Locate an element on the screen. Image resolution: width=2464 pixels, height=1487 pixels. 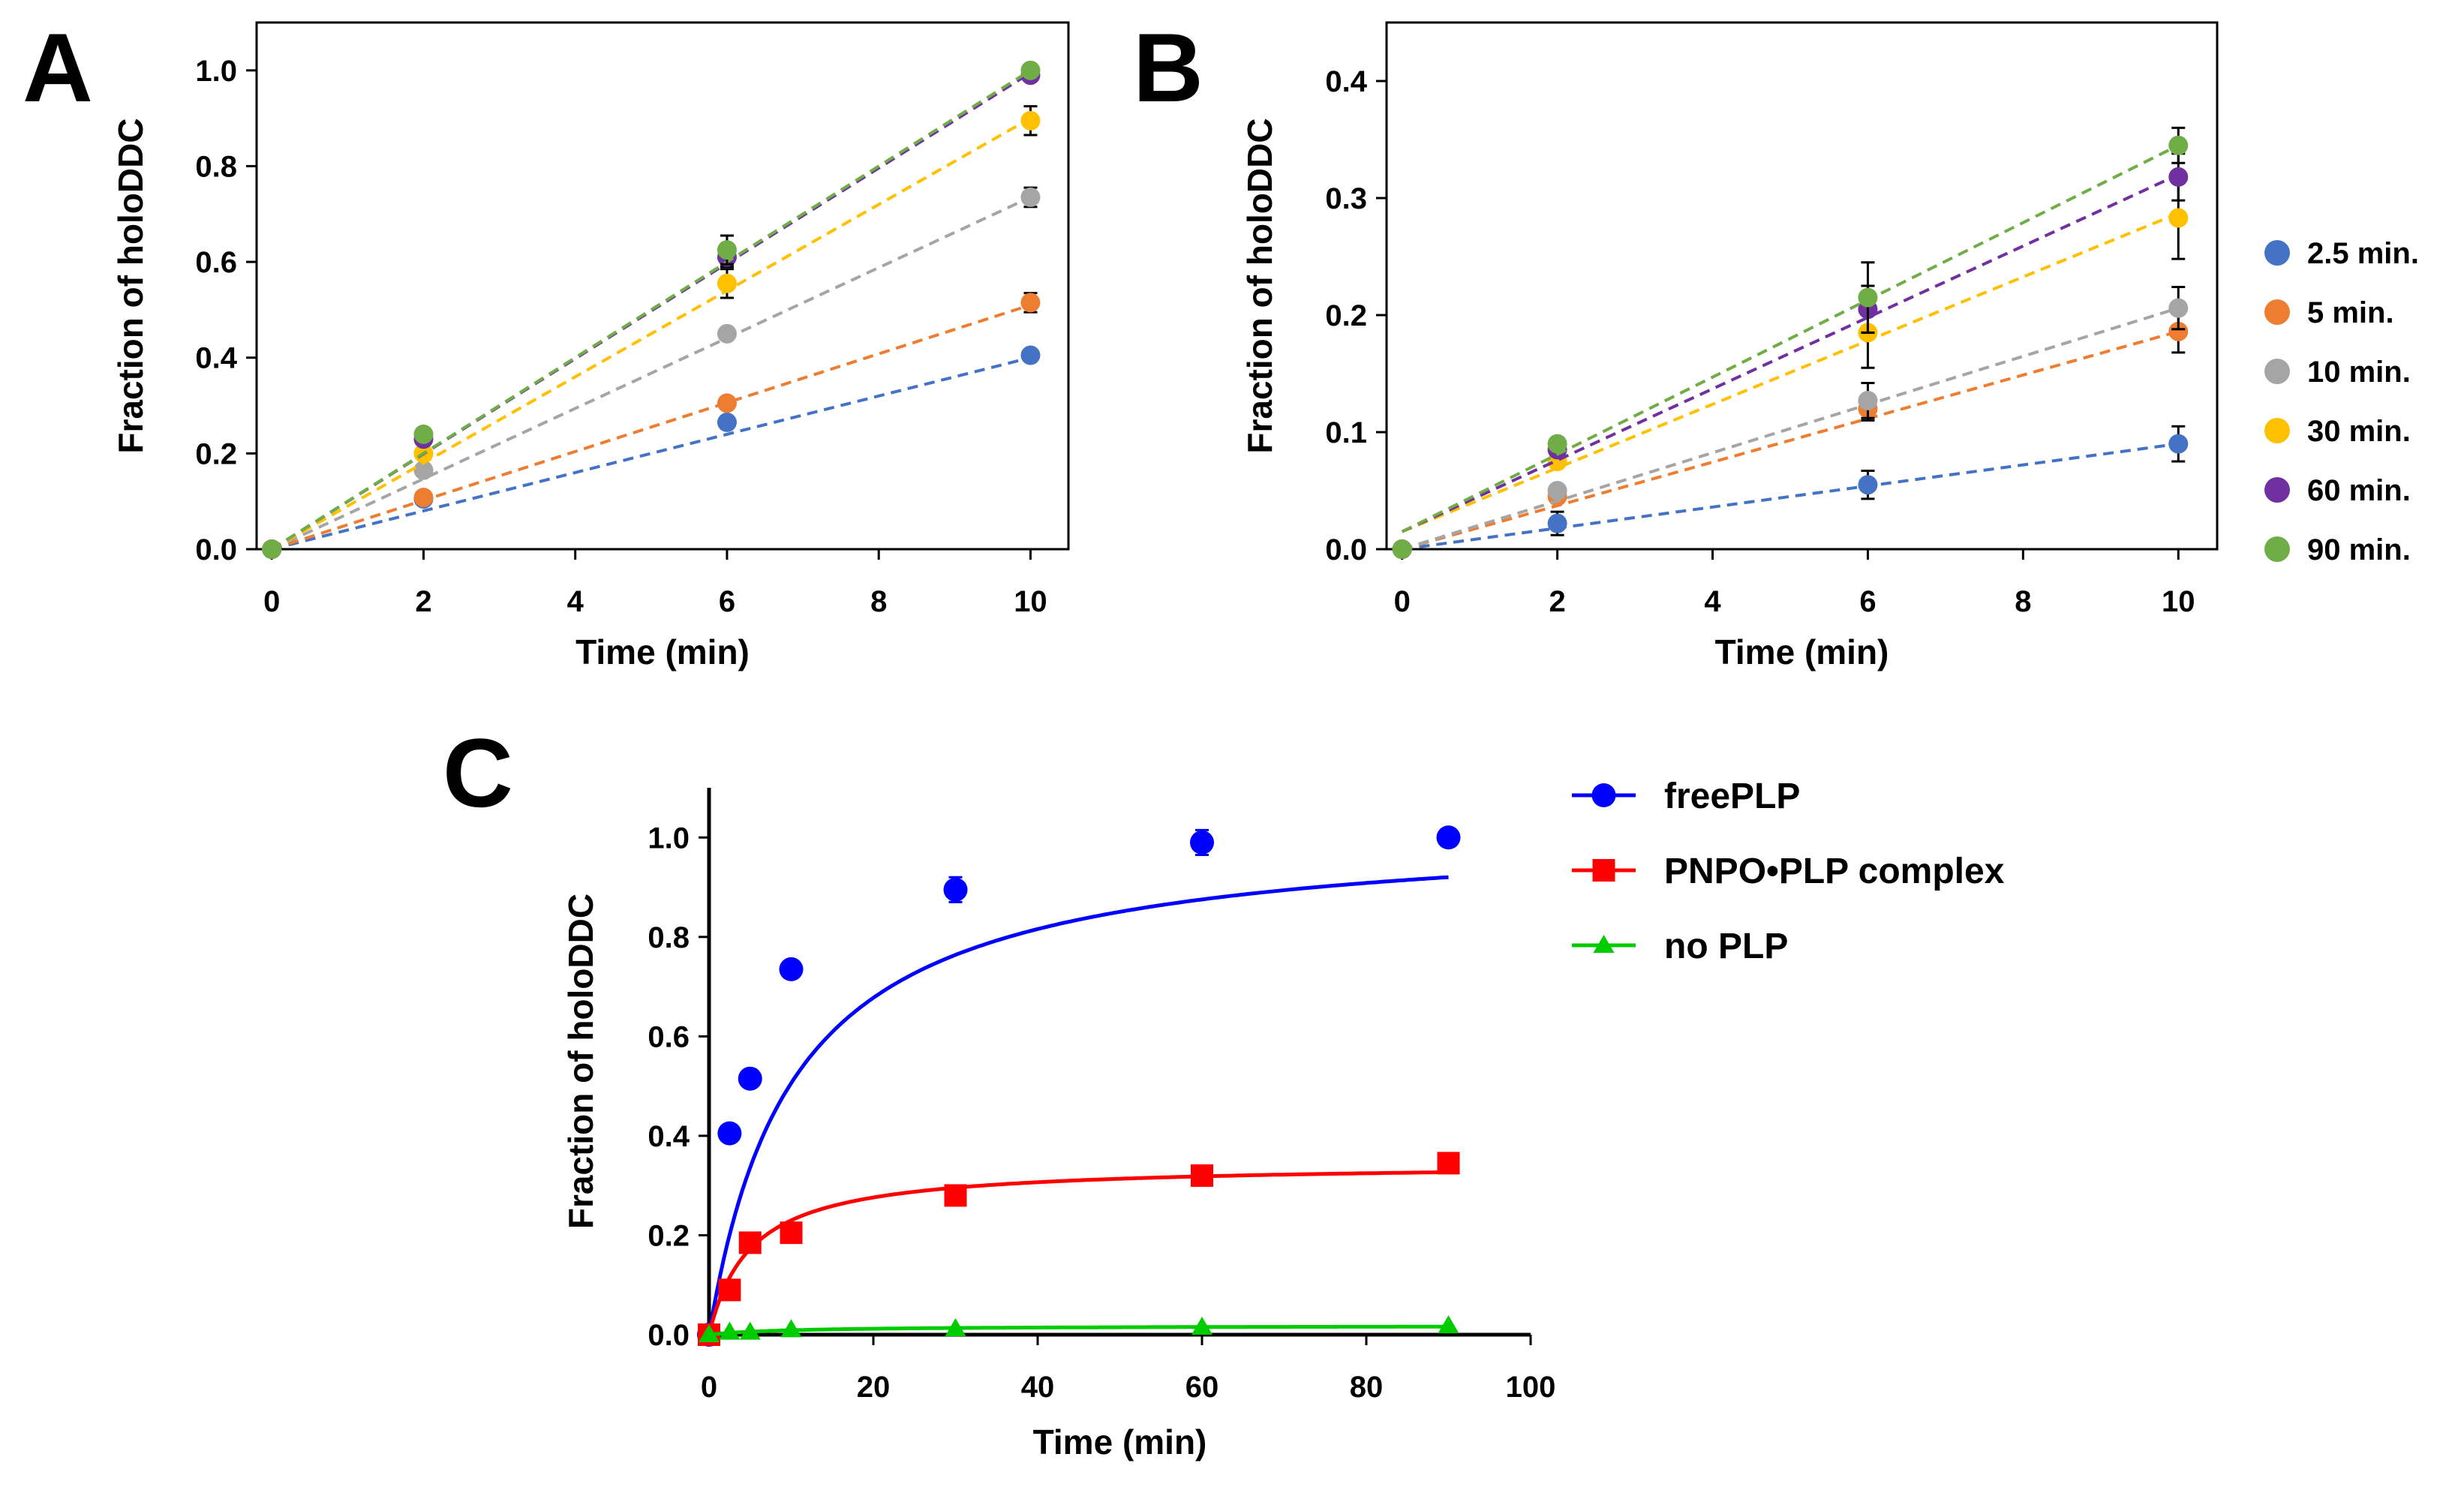
x-tick-label: 60 is located at coordinates (1202, 1387).